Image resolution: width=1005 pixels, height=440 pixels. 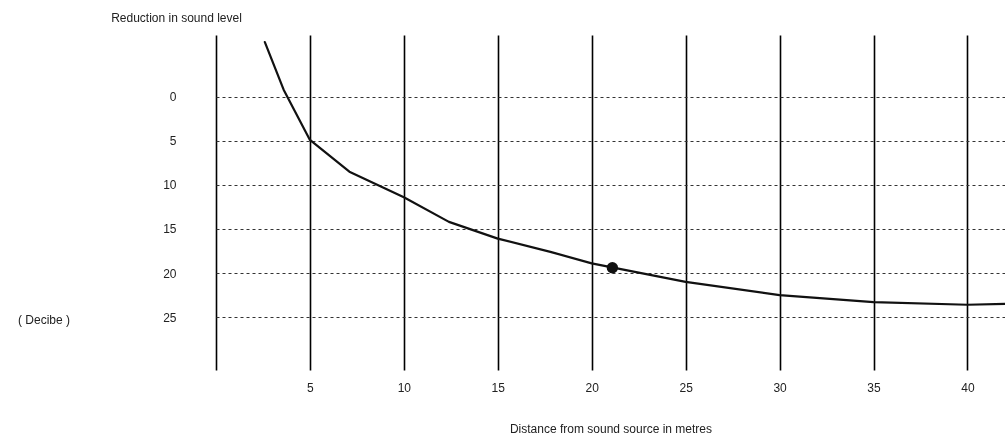 What do you see at coordinates (176, 17) in the screenshot?
I see `y-axis-title: Reduction in sound level` at bounding box center [176, 17].